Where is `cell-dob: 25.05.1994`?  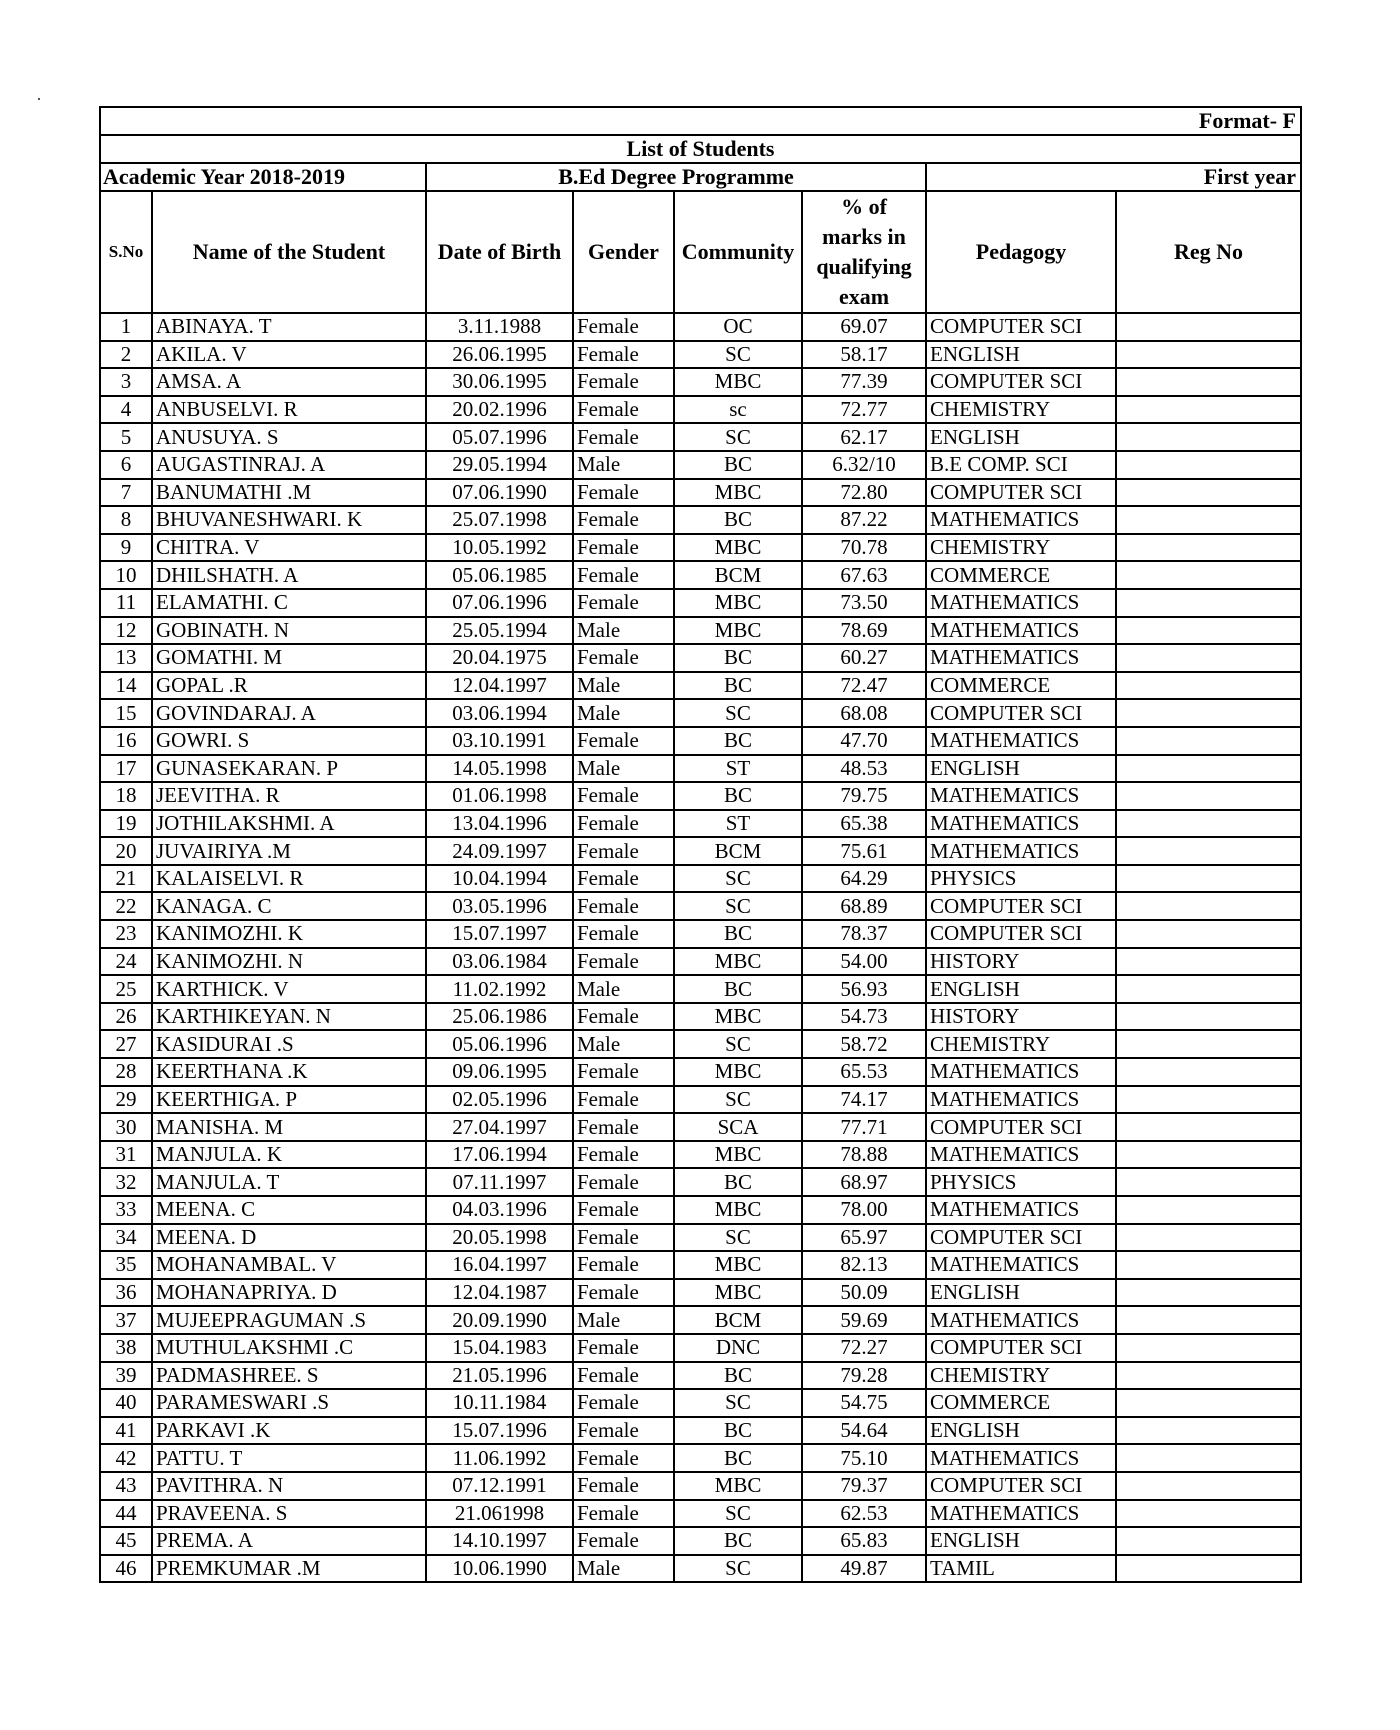 cell-dob: 25.05.1994 is located at coordinates (499, 630).